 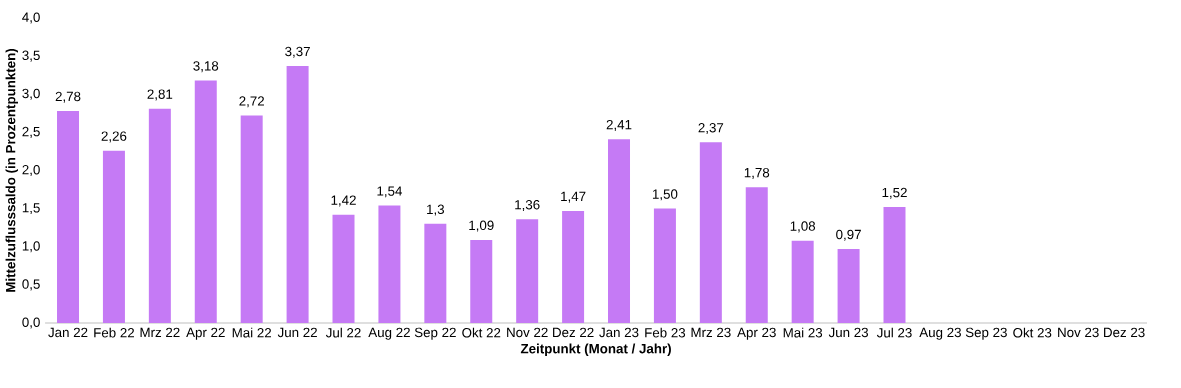 What do you see at coordinates (68, 332) in the screenshot?
I see `x-tick-label: Jan 22` at bounding box center [68, 332].